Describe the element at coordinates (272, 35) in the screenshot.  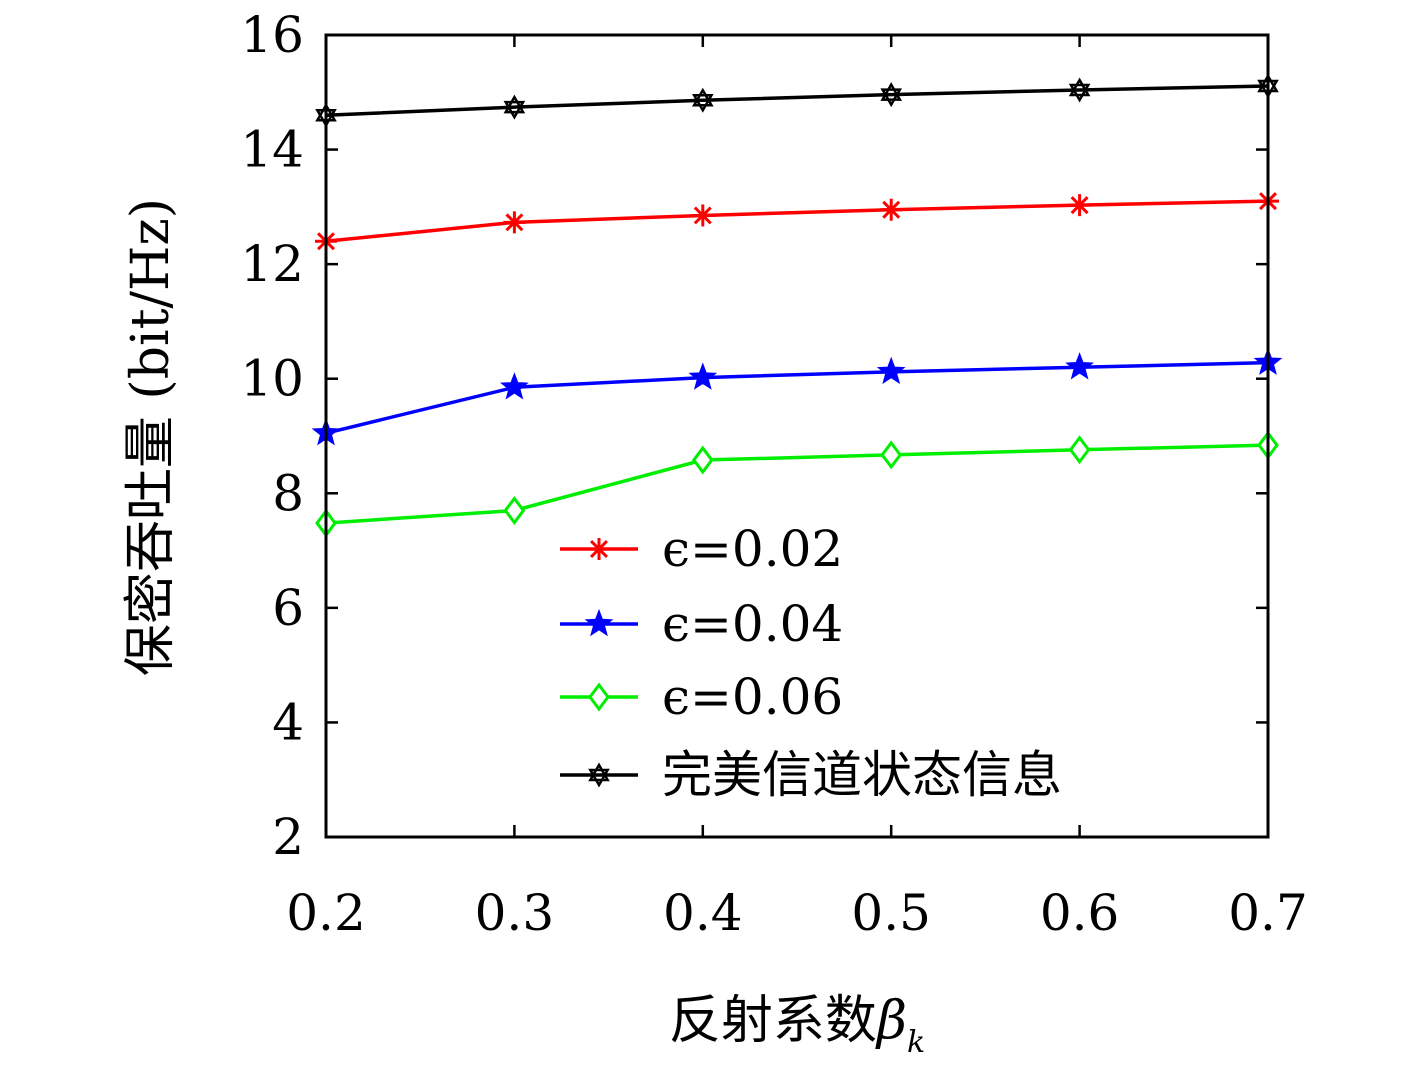
I see `y-tick-label: 16` at that location.